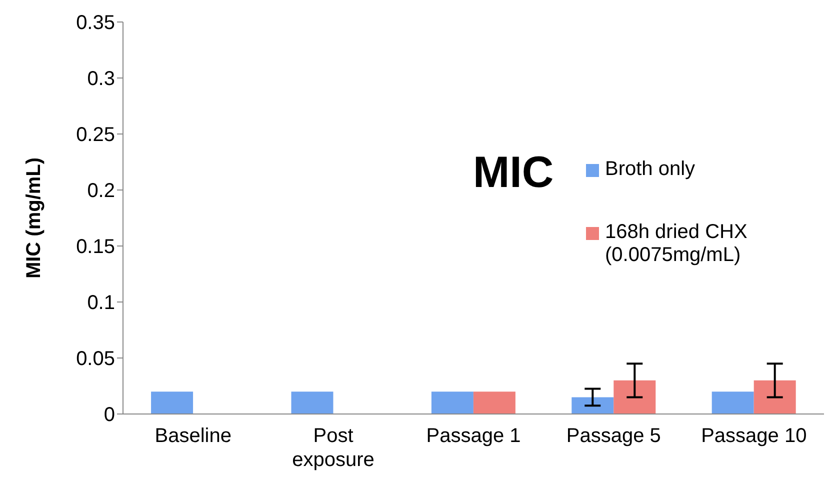 This screenshot has height=494, width=832. I want to click on x-tick-label: Passage 1, so click(473, 436).